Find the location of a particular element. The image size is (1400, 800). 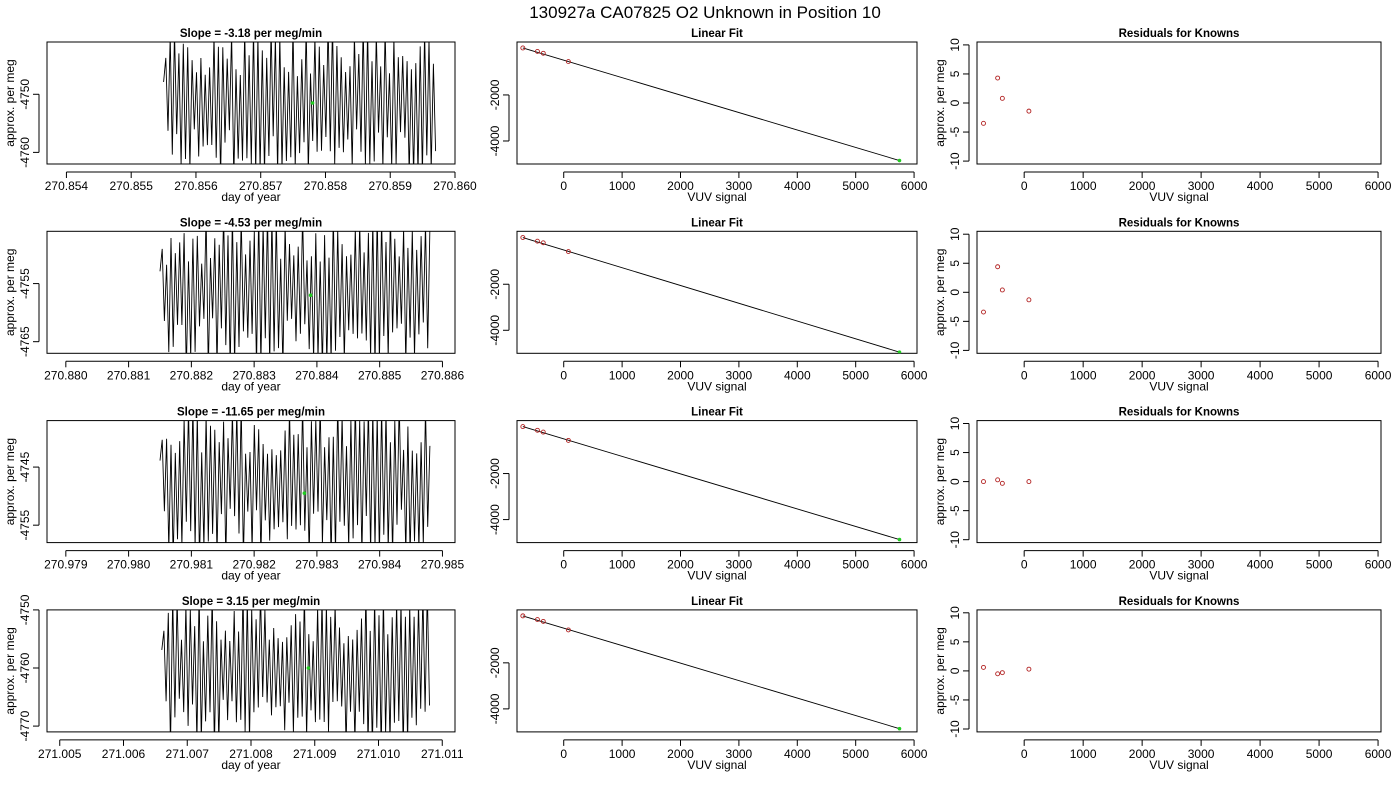

x-tick-label: 270.886 is located at coordinates (443, 375).